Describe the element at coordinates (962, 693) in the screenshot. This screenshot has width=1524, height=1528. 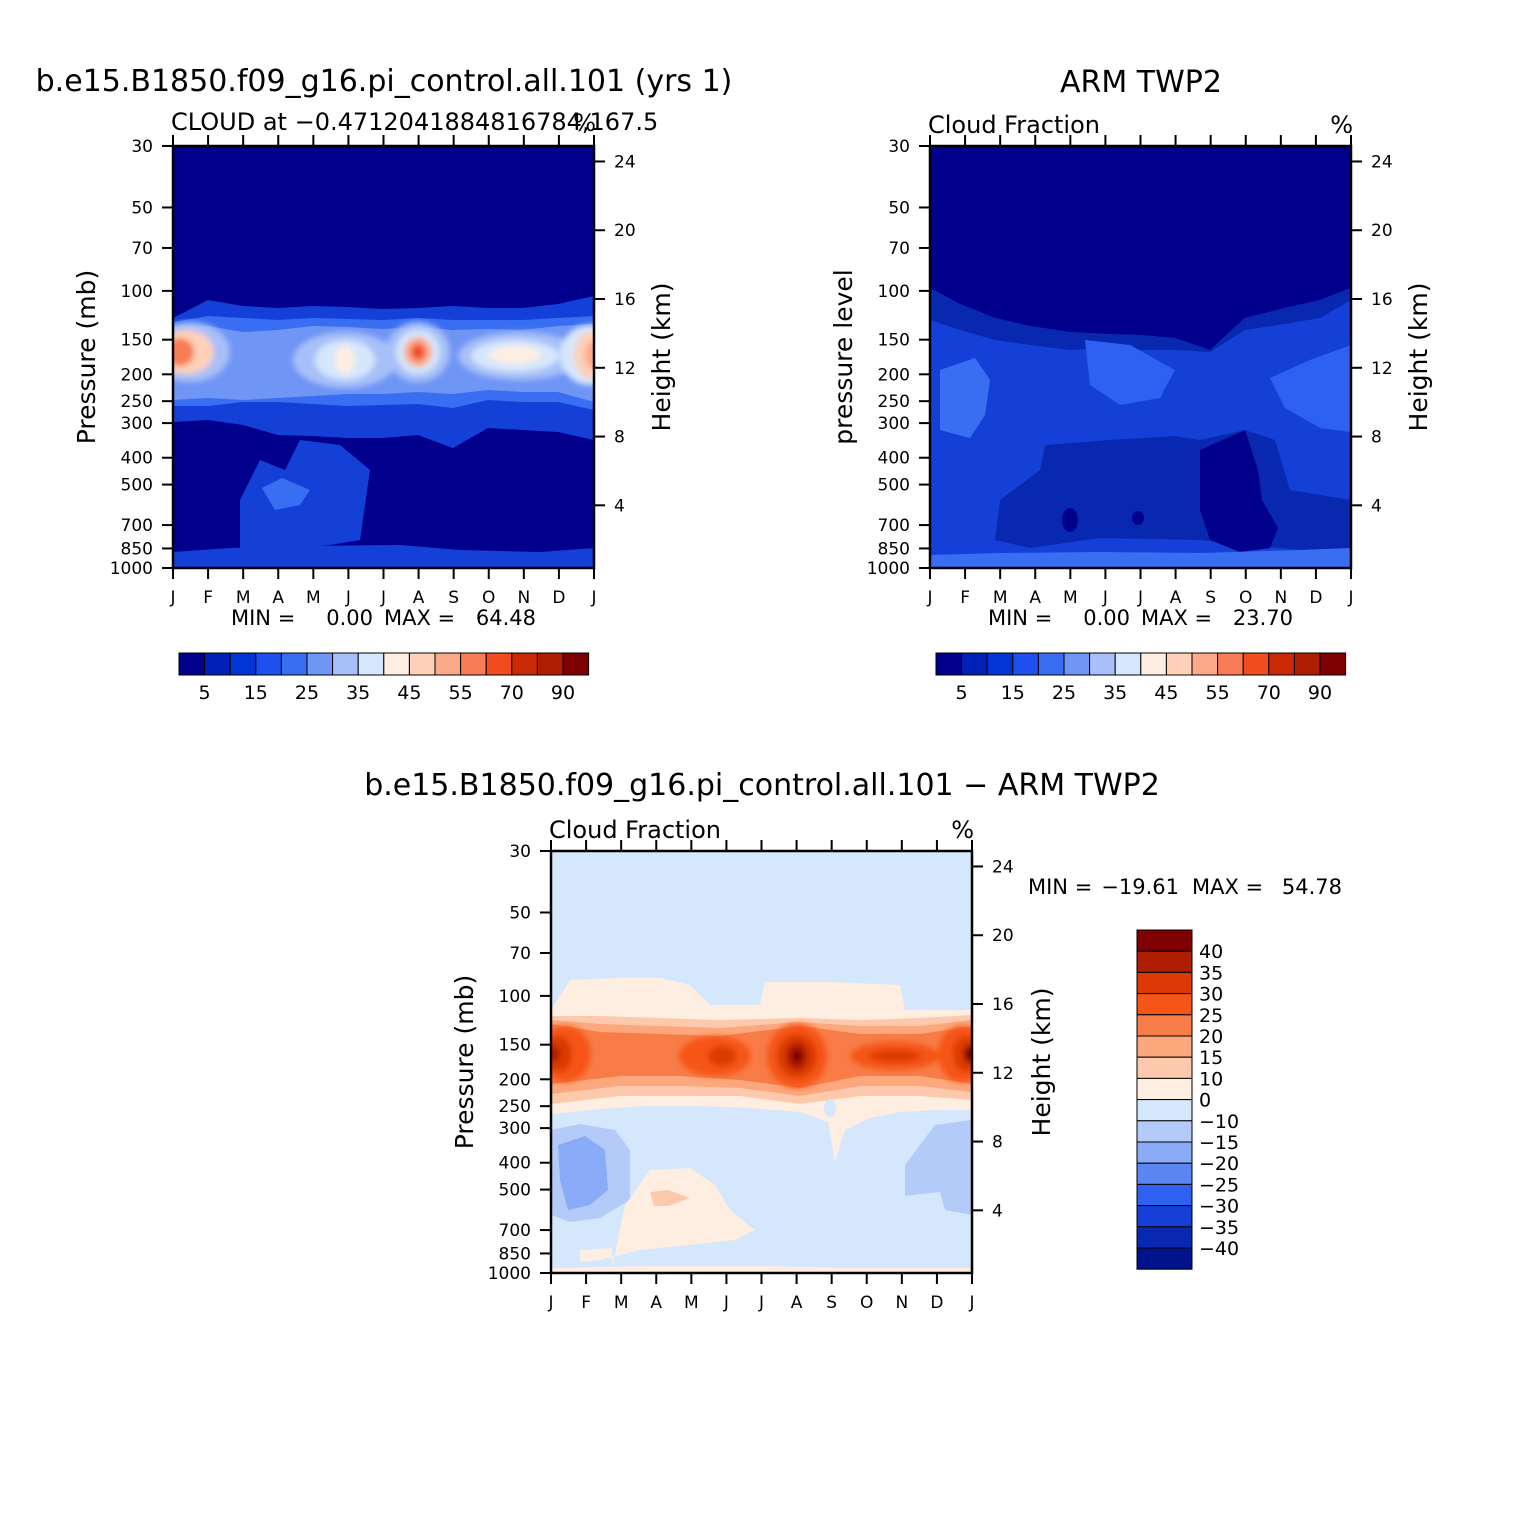
I see `colorbar-label: 5` at that location.